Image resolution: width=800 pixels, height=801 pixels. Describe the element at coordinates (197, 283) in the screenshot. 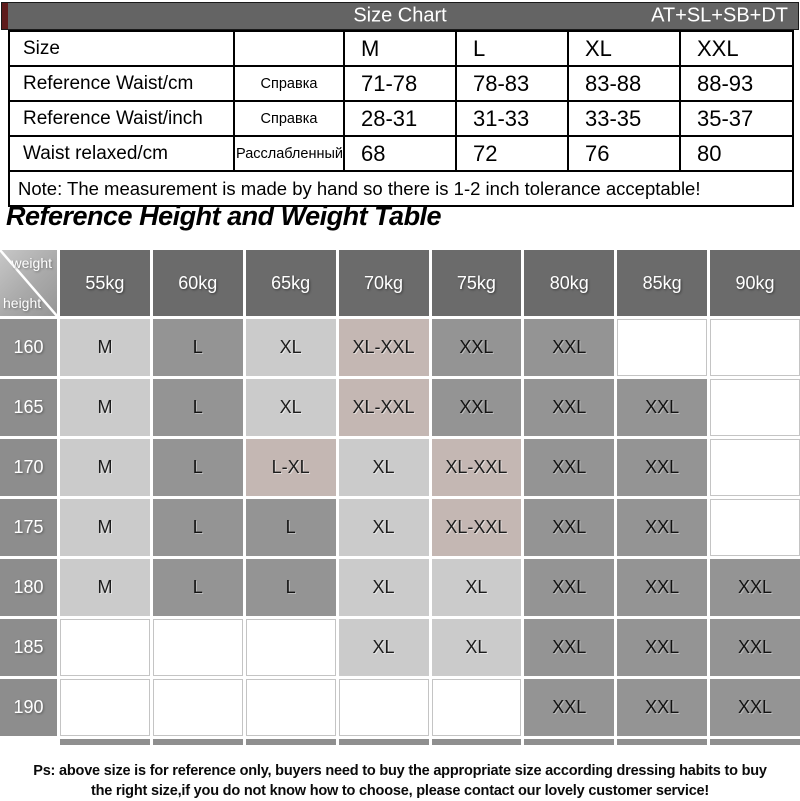

I see `weight-header: 60kg` at that location.